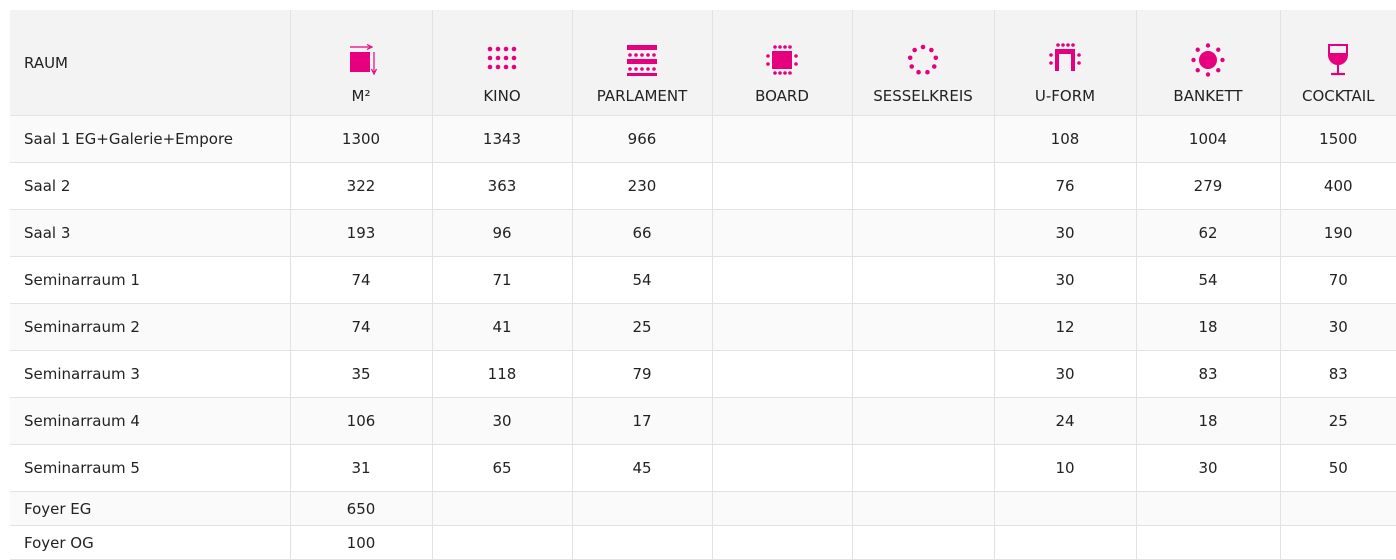 This screenshot has width=1396, height=560. Describe the element at coordinates (150, 421) in the screenshot. I see `room-name: Seminarraum 4` at that location.